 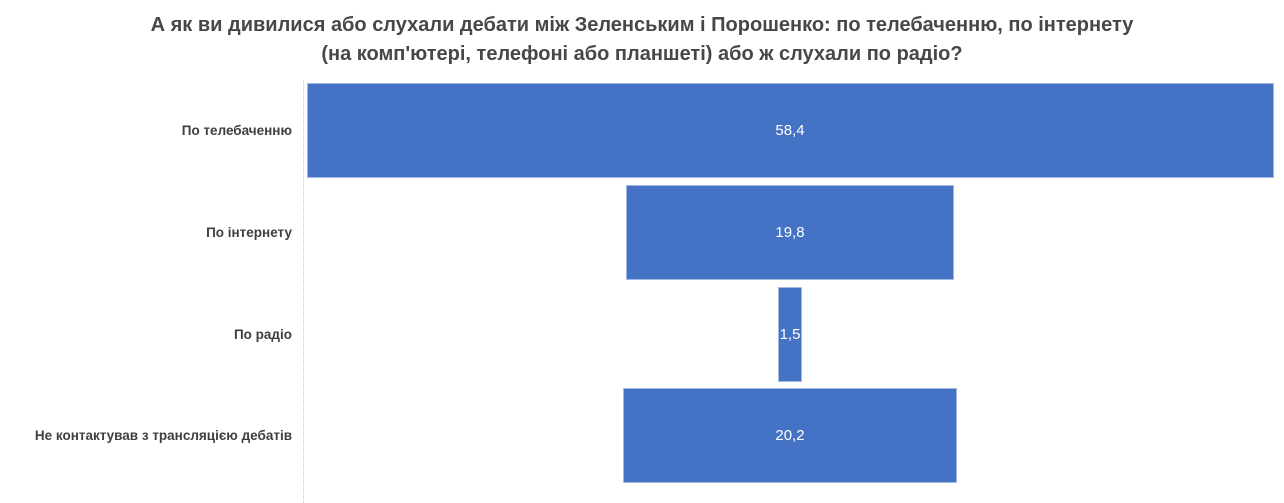 I want to click on funnel-bar: 19,8, so click(x=790, y=232).